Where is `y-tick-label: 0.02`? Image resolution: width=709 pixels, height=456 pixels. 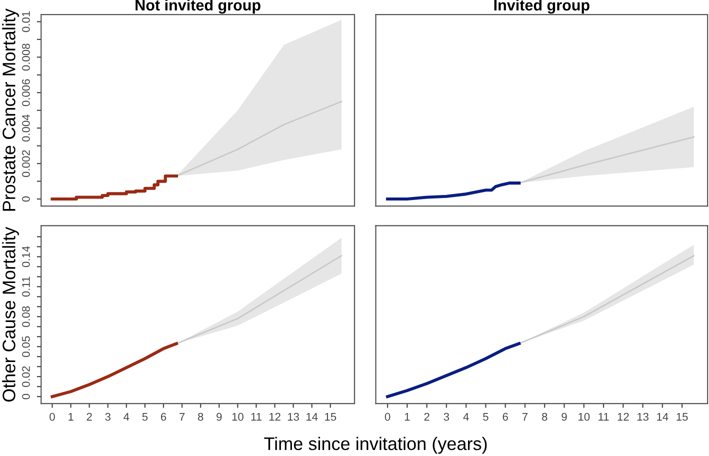
y-tick-label: 0.02 is located at coordinates (26, 376).